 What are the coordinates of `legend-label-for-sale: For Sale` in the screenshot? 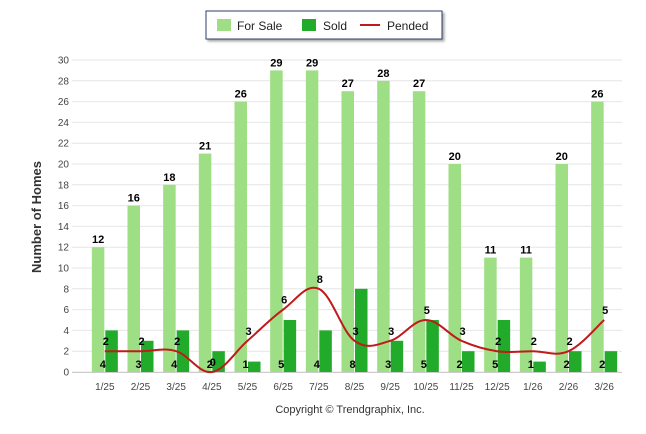 It's located at (260, 26).